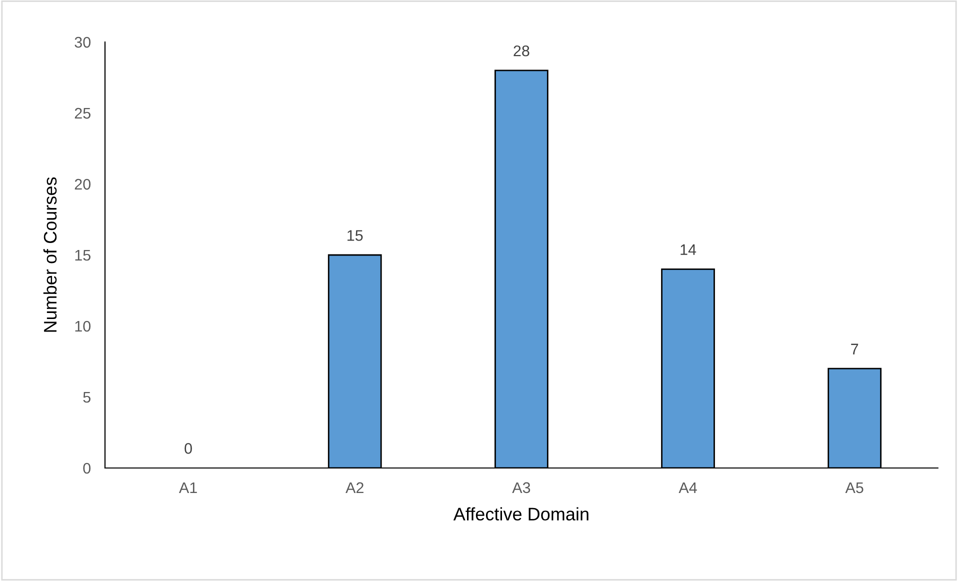  What do you see at coordinates (187, 487) in the screenshot?
I see `x-tick-label: A1` at bounding box center [187, 487].